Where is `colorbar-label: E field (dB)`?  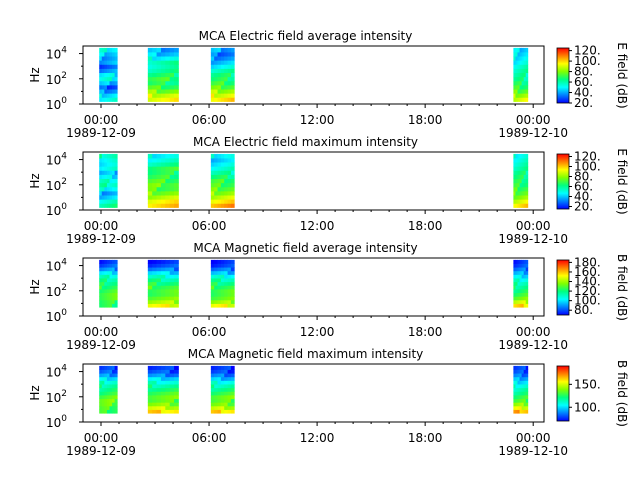
colorbar-label: E field (dB) is located at coordinates (622, 181).